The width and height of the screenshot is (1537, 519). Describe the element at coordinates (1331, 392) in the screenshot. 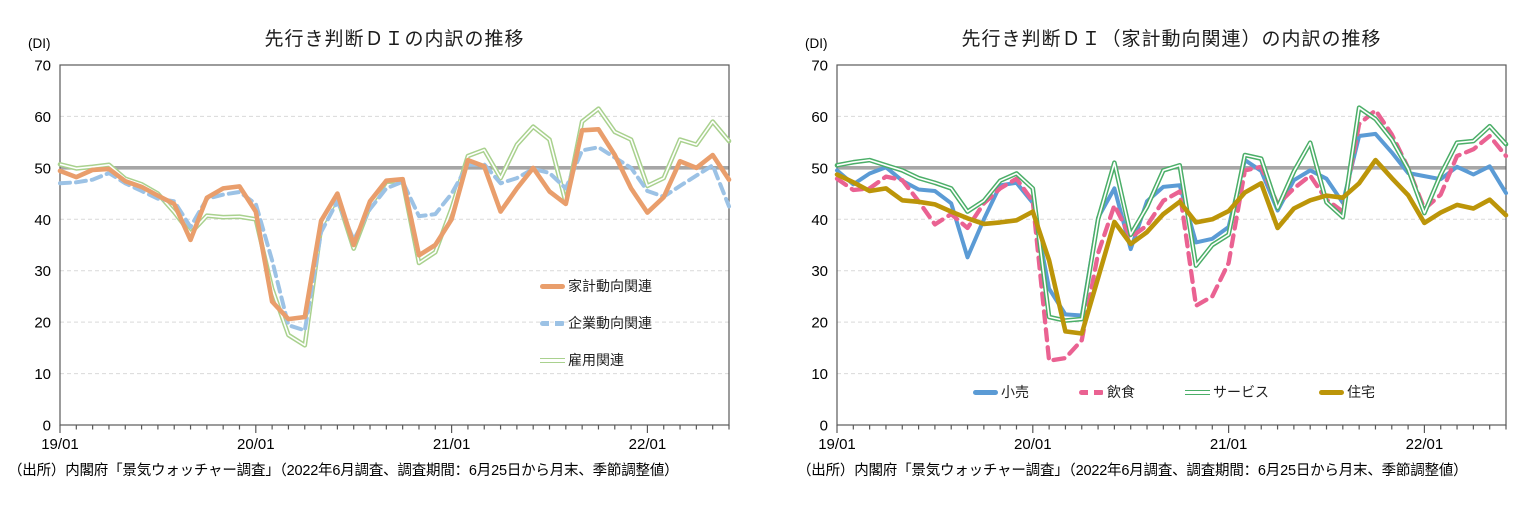

I see `legend-swatch-housing` at that location.